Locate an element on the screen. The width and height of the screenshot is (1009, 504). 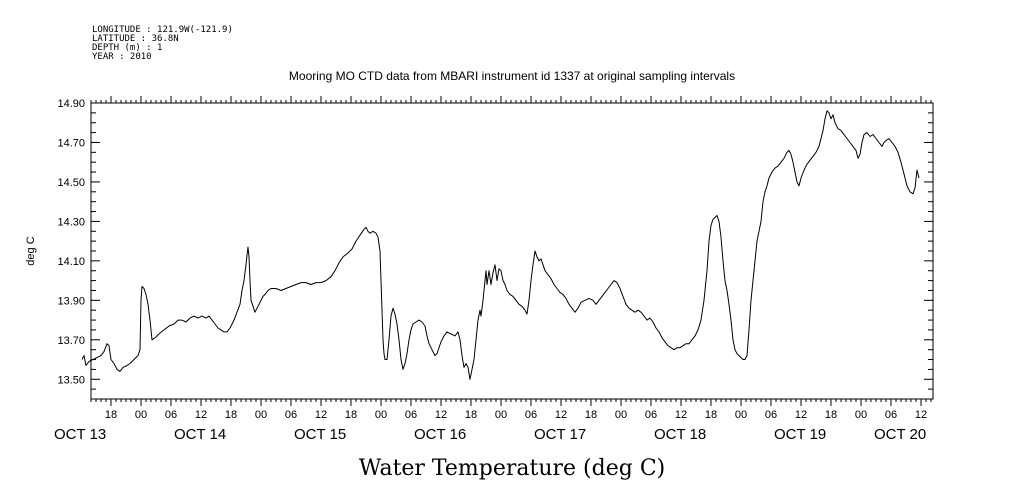
y-axis-label: deg C is located at coordinates (31, 250).